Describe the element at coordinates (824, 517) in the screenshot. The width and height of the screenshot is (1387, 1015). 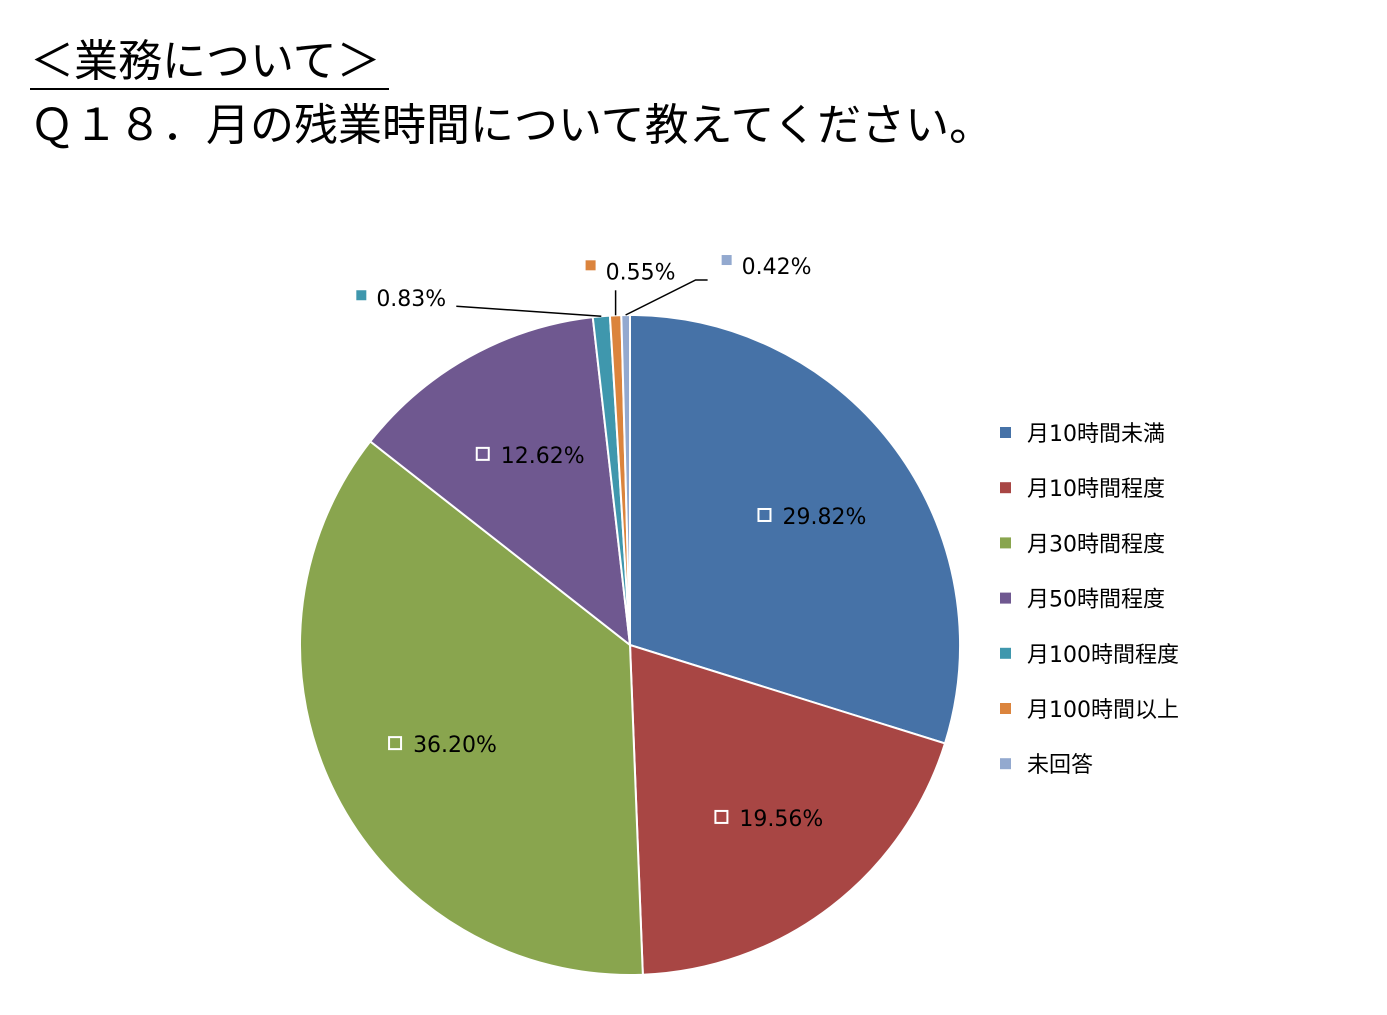
I see `data-label-1: 29.82%` at that location.